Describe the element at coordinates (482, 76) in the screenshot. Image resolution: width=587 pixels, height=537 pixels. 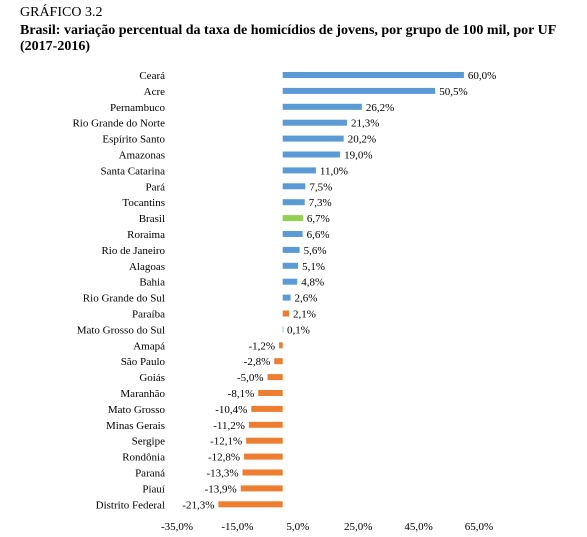
I see `value-label: 60,0%` at that location.